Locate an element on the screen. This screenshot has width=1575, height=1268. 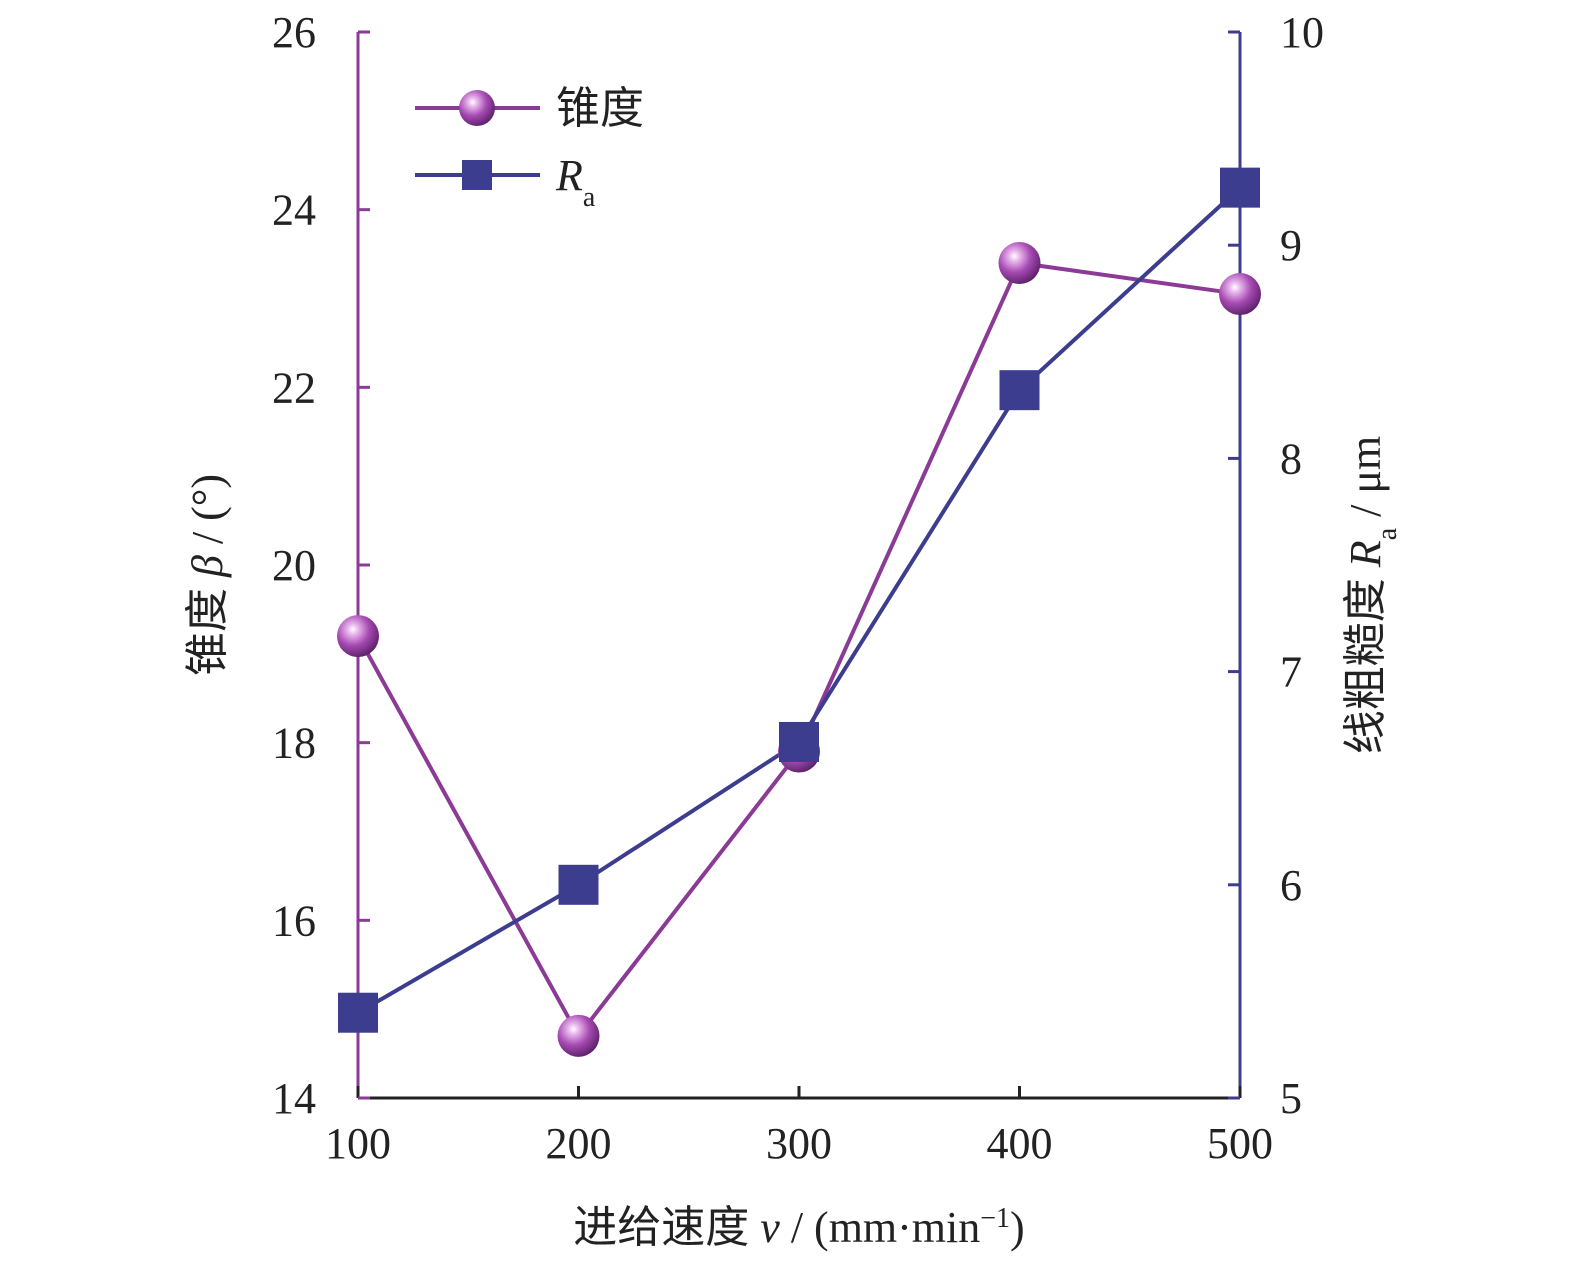
left-y-tick-label: 26 is located at coordinates (294, 32).